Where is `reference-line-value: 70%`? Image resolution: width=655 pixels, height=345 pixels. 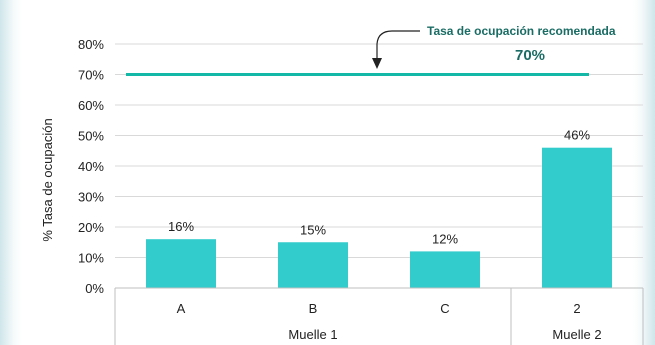
reference-line-value: 70% is located at coordinates (530, 55).